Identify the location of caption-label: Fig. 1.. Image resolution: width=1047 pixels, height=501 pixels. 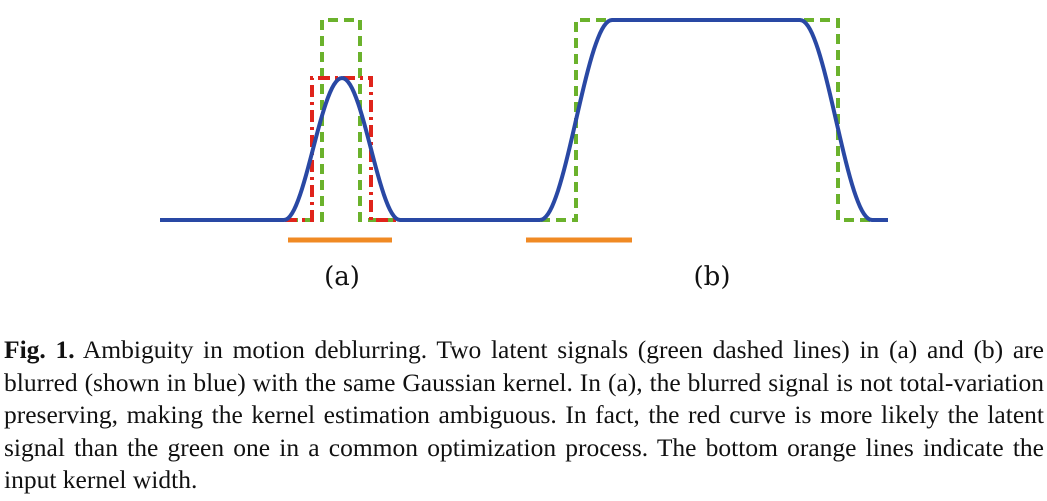
(39, 349).